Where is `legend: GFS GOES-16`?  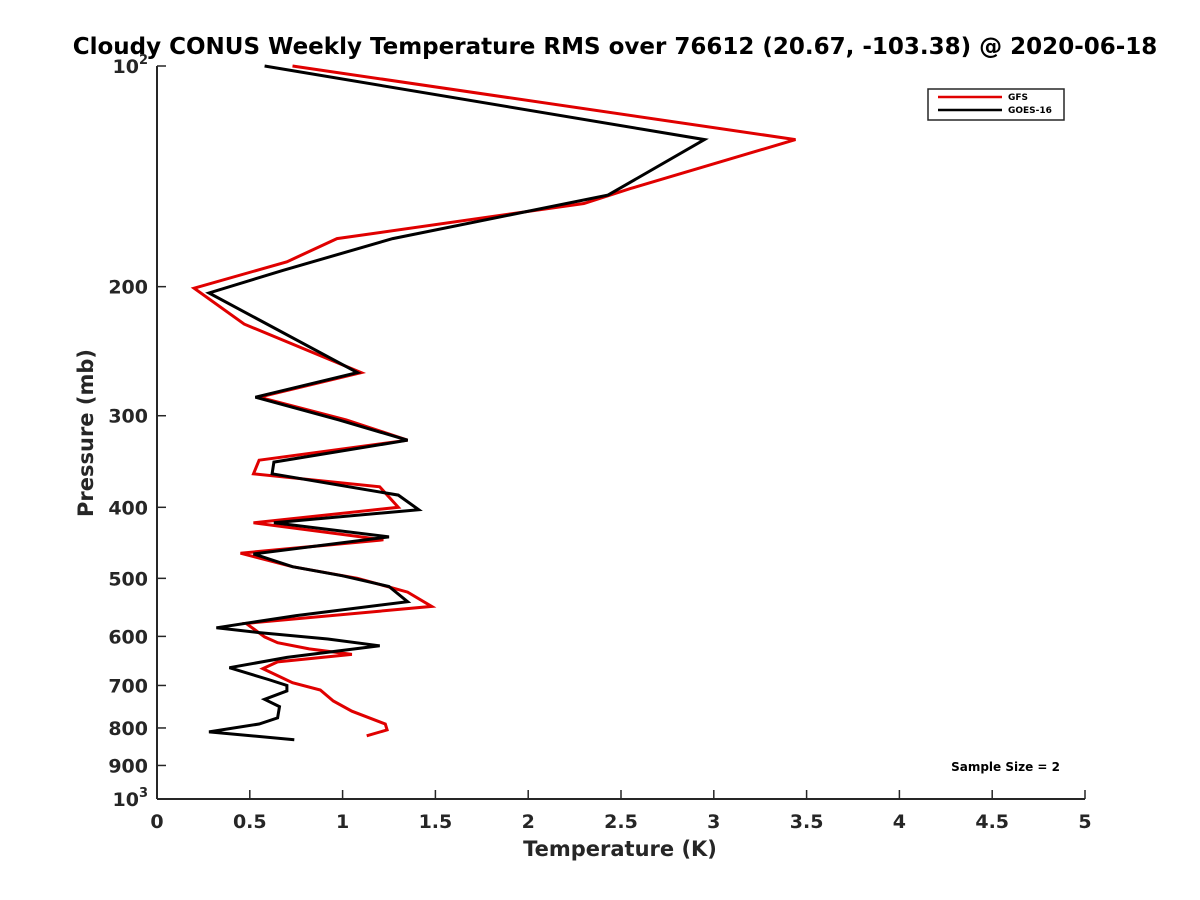 legend: GFS GOES-16 is located at coordinates (996, 104).